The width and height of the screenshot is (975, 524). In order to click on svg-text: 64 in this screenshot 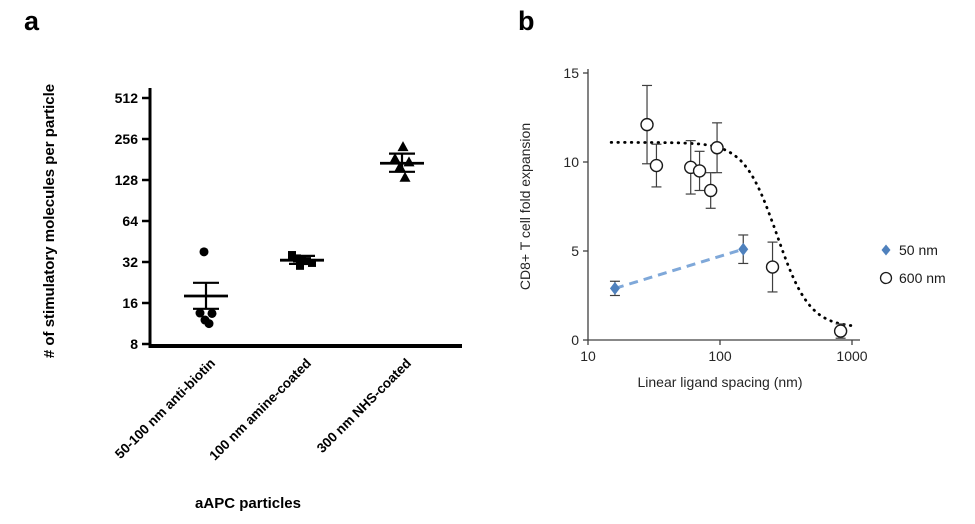, I will do `click(130, 221)`.